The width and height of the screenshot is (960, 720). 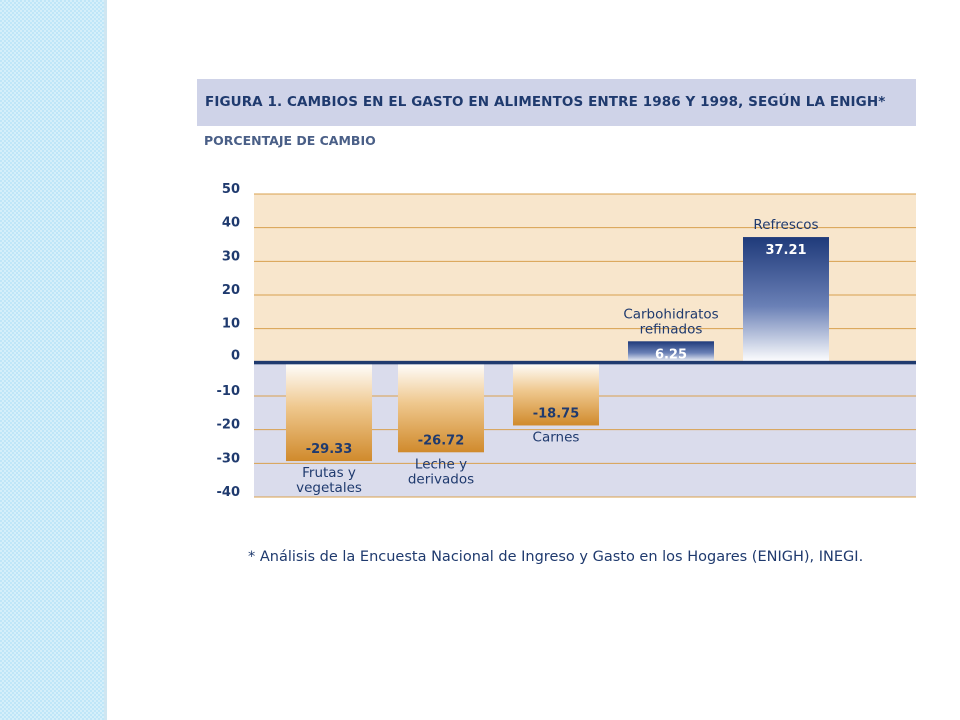 What do you see at coordinates (52, 360) in the screenshot?
I see `side-decoration-strip` at bounding box center [52, 360].